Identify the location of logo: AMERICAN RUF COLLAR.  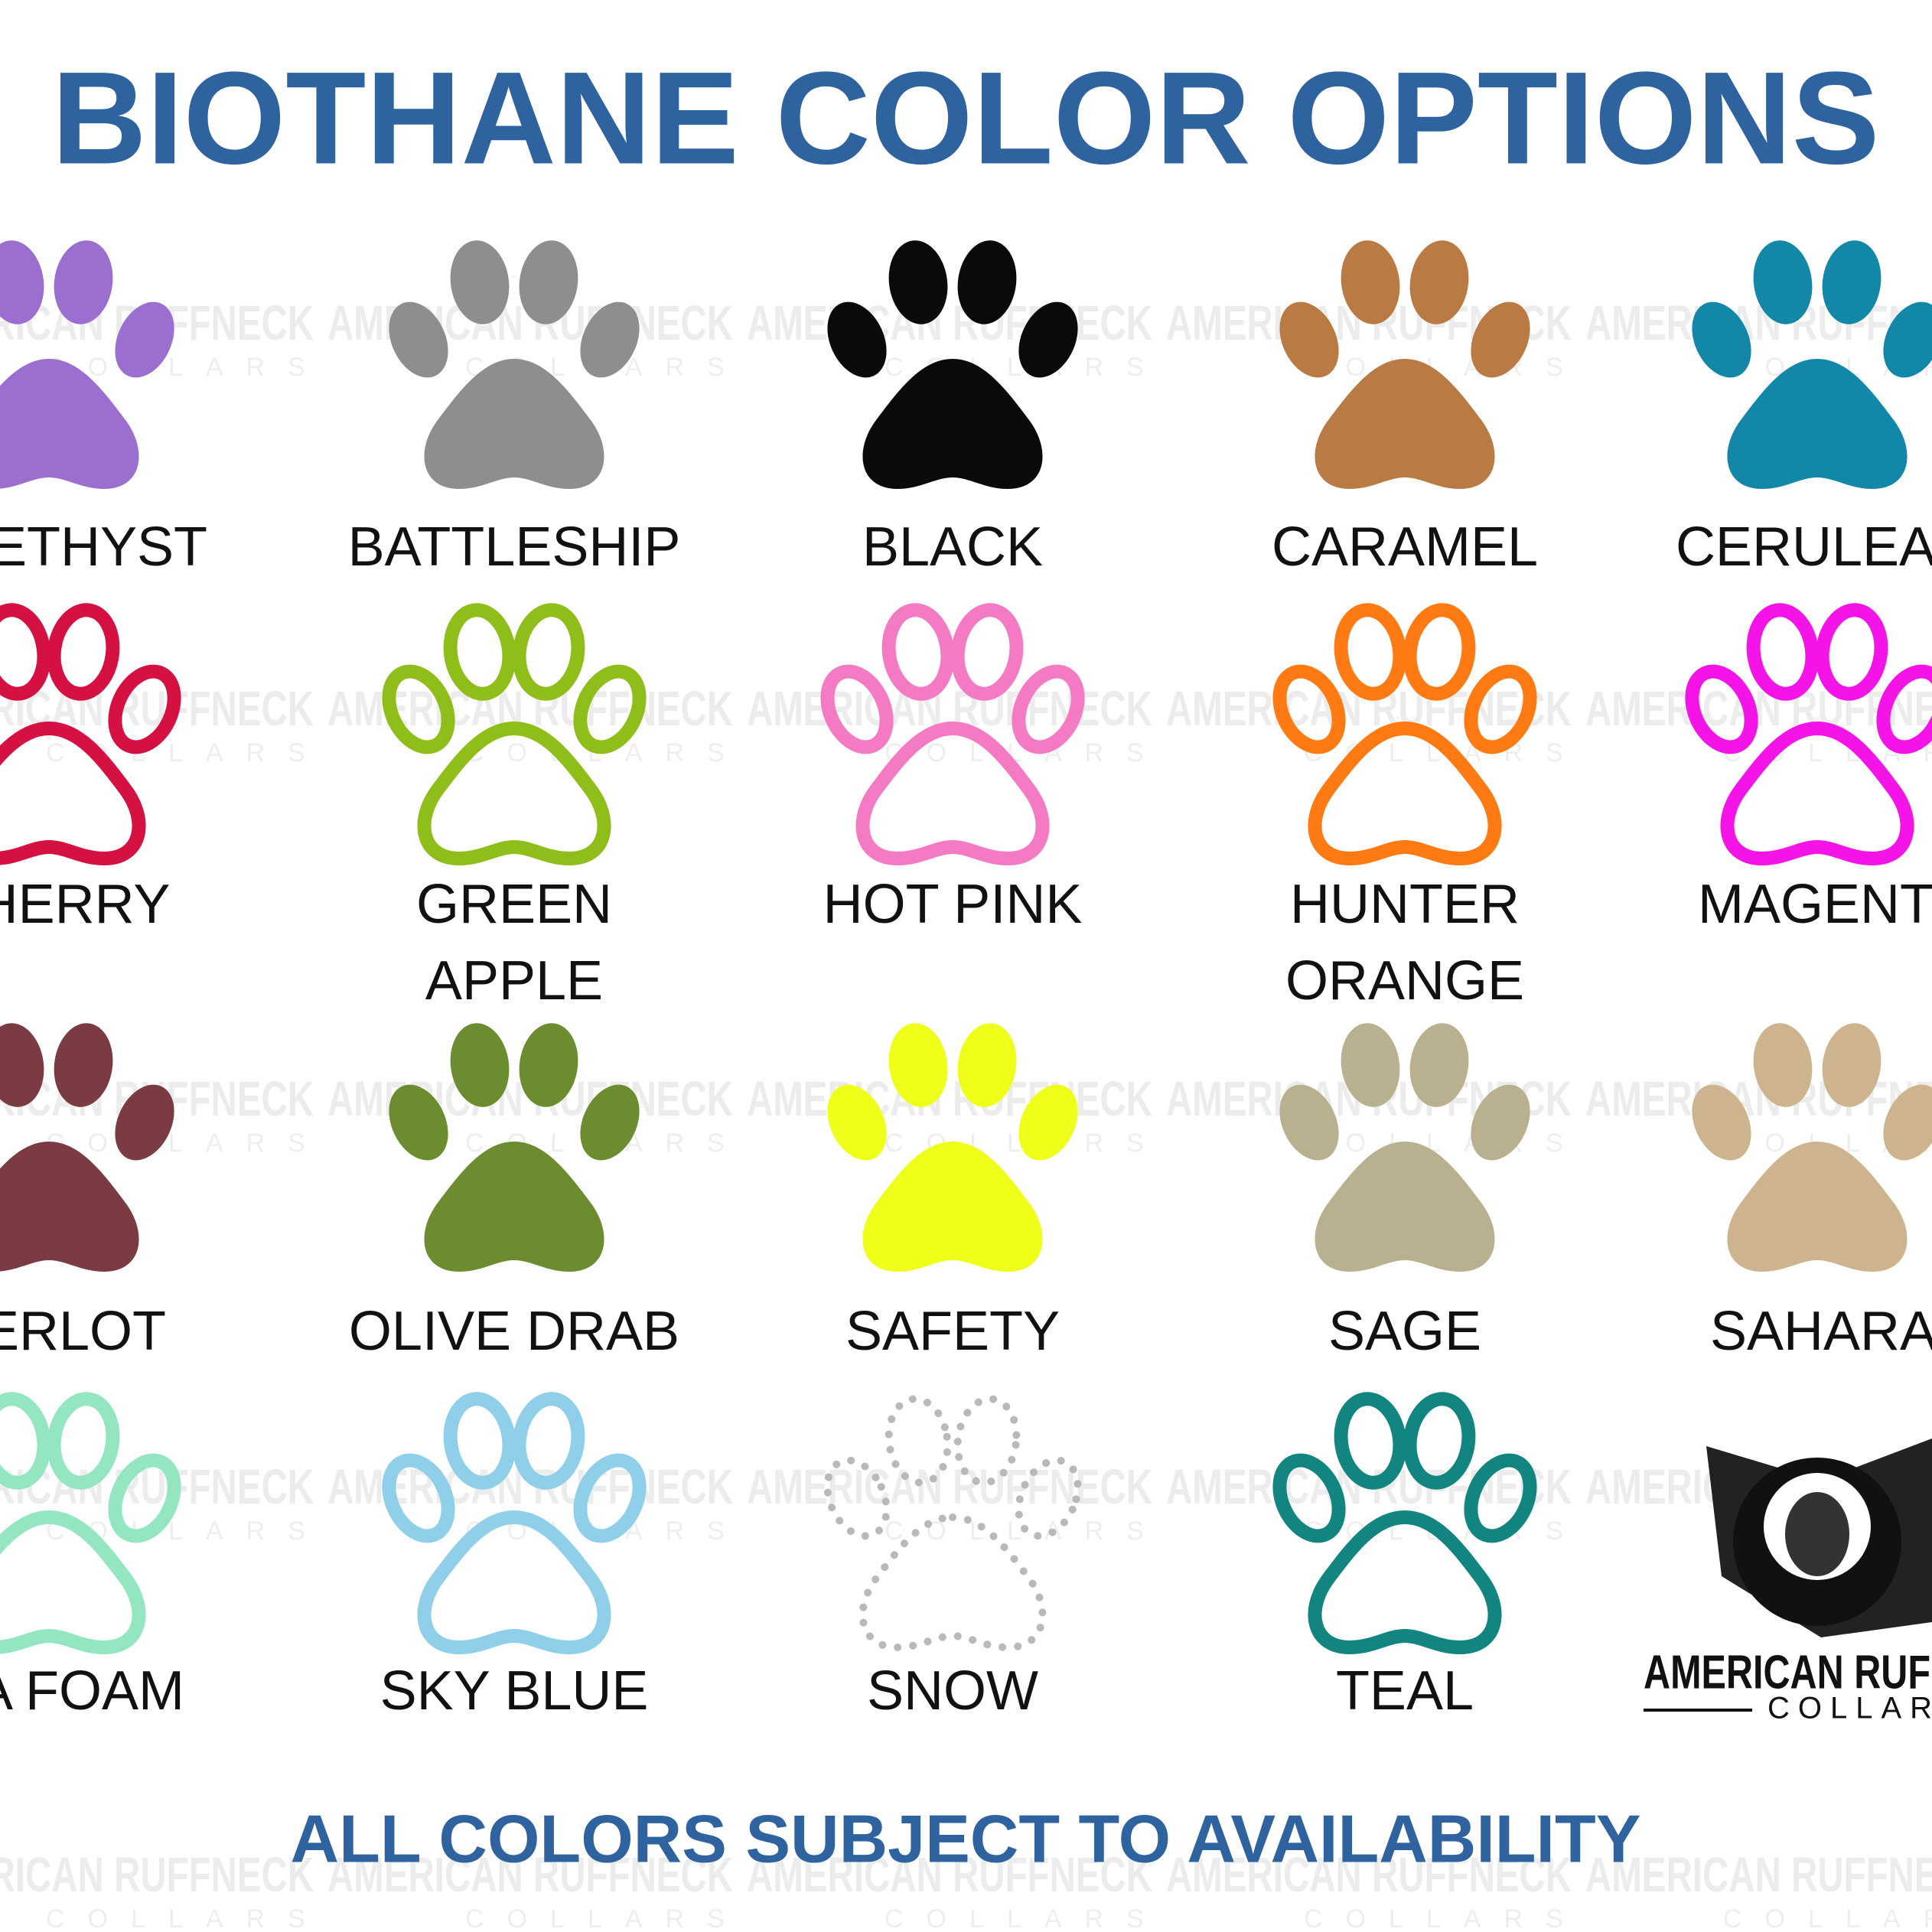
(1788, 1581).